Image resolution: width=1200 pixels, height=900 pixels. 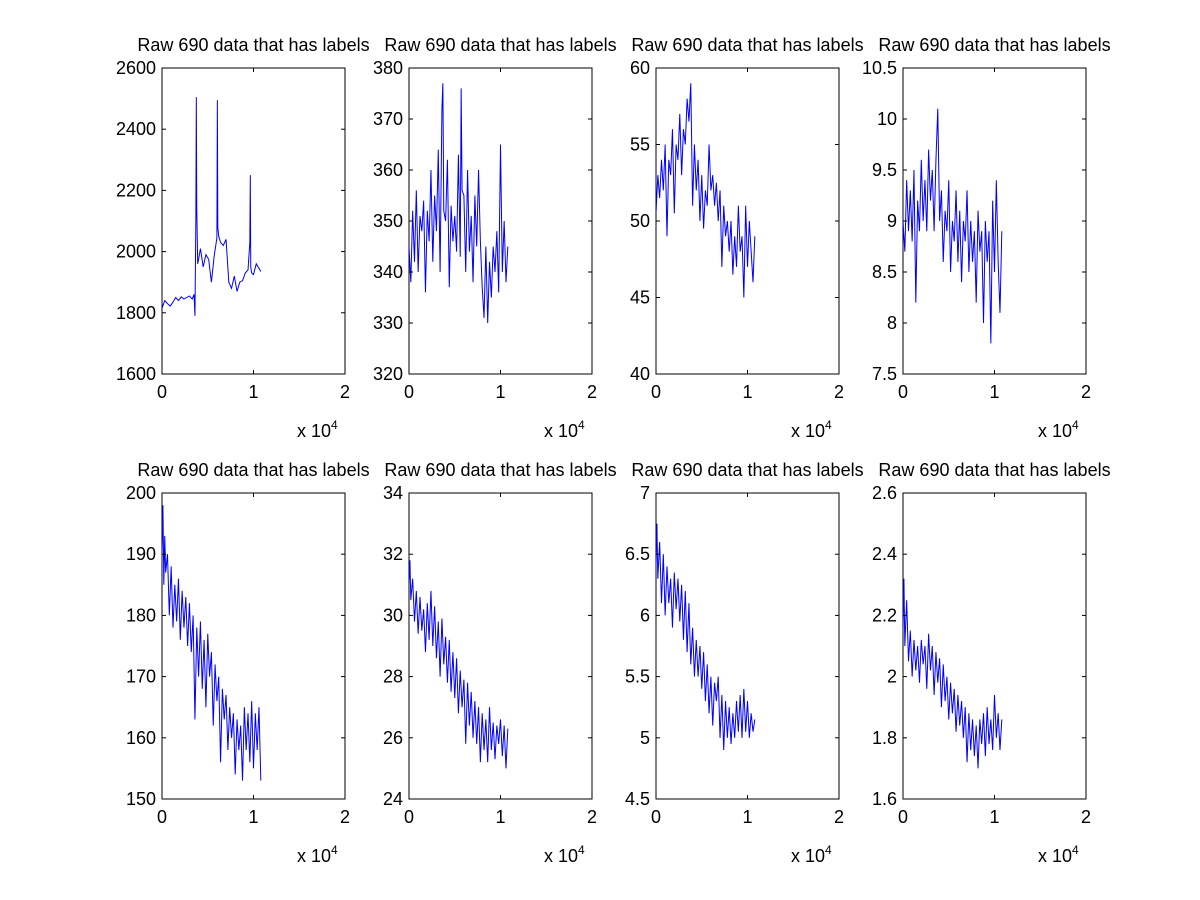 I want to click on y-tick-label: 1.6, so click(x=884, y=799).